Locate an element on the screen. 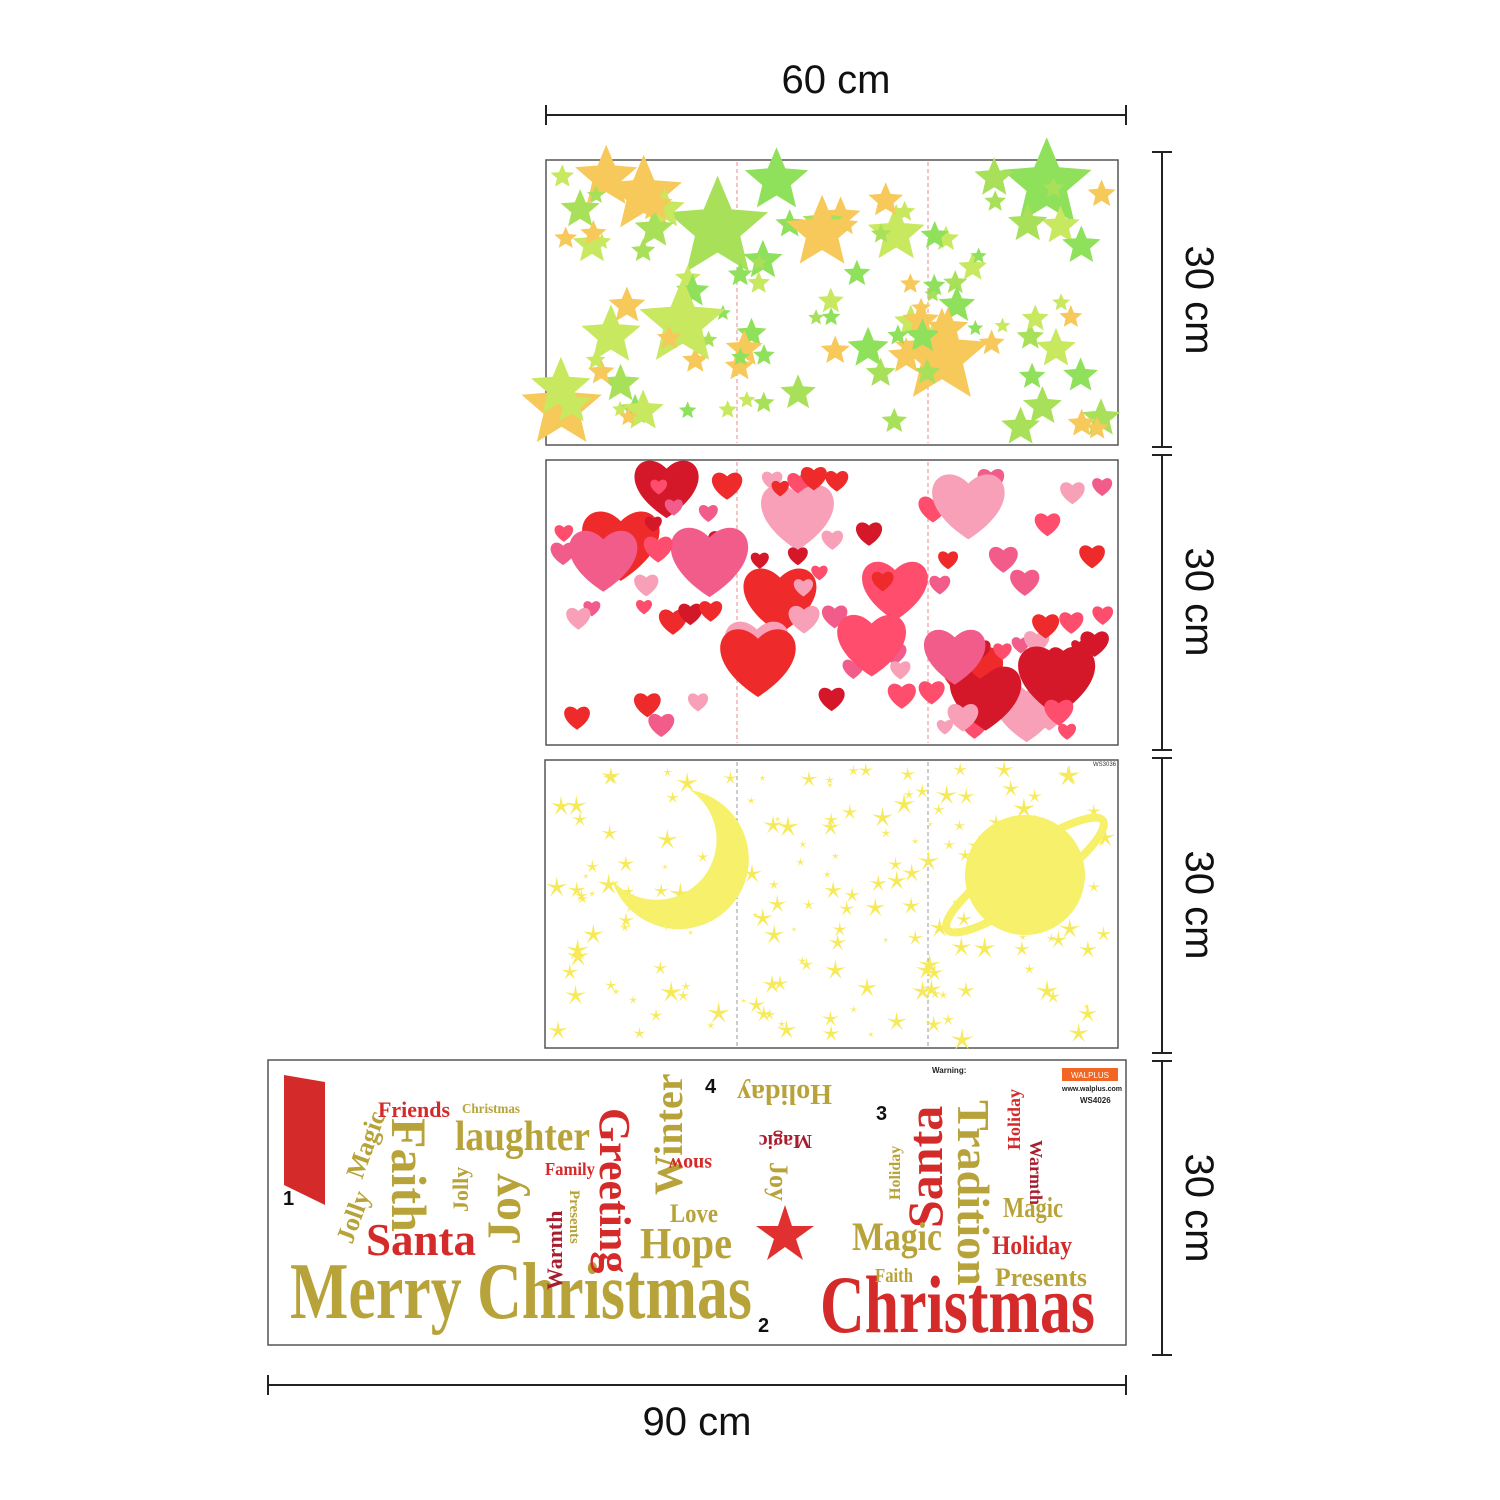  word: Santa is located at coordinates (925, 1167).